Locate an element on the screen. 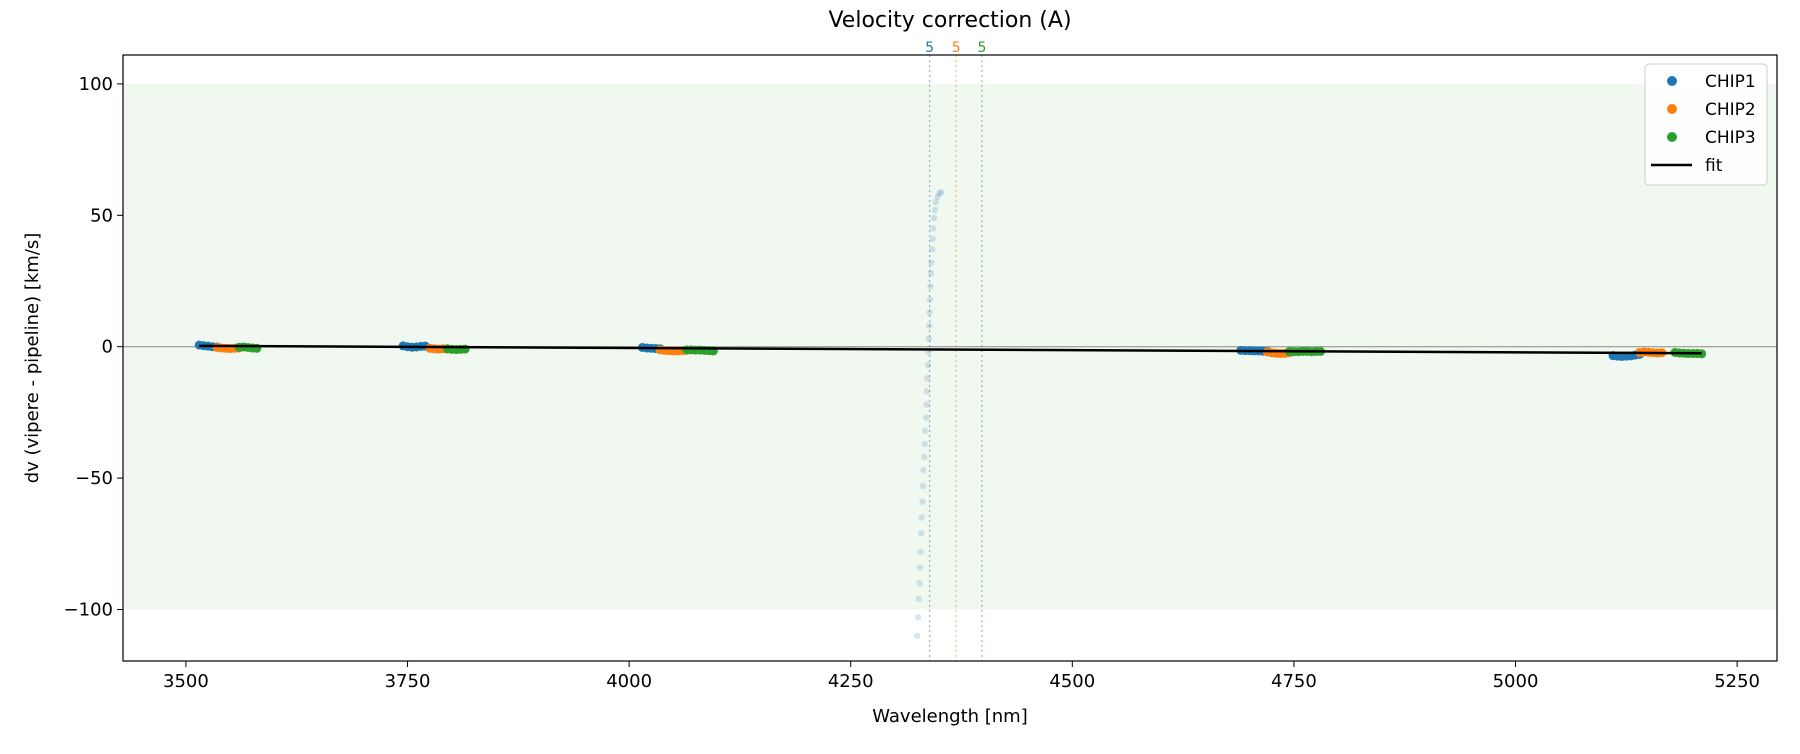 The height and width of the screenshot is (754, 1800). x-tick-label: 4500 is located at coordinates (1072, 681).